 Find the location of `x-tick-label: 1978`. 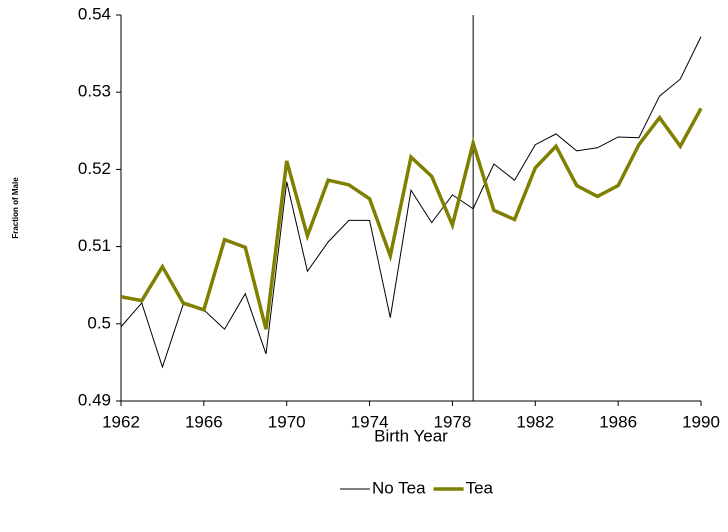

x-tick-label: 1978 is located at coordinates (453, 421).